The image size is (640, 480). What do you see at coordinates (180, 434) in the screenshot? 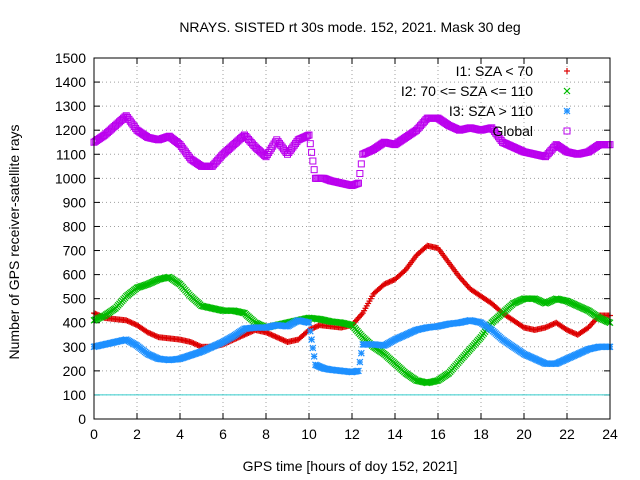
I see `x-tick-label: 4` at bounding box center [180, 434].